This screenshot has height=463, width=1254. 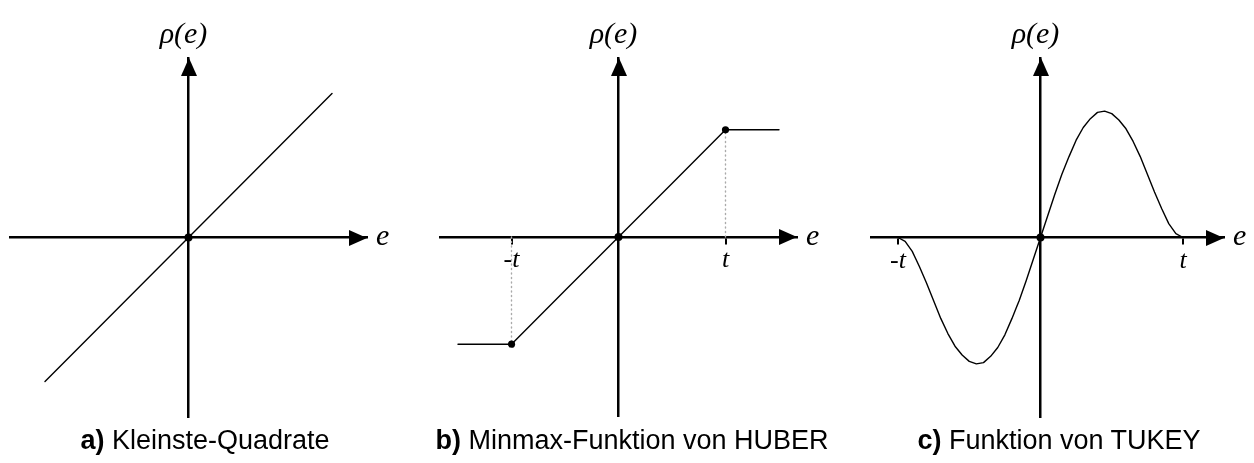 What do you see at coordinates (632, 440) in the screenshot?
I see `text: b) Minmax-Funktion von HUBER` at bounding box center [632, 440].